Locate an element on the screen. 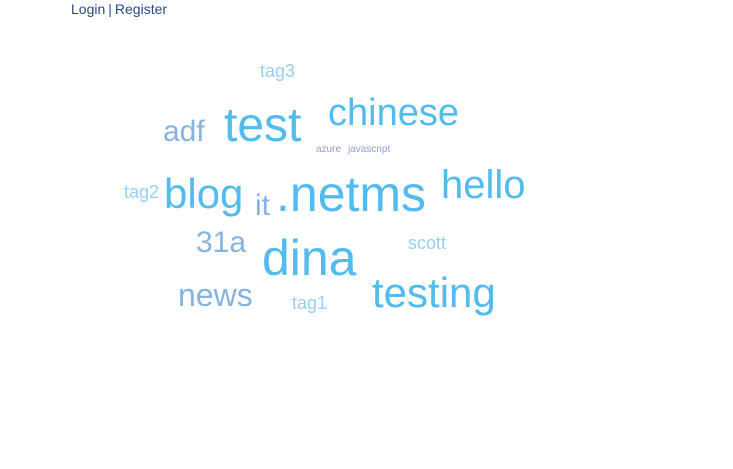 The height and width of the screenshot is (469, 733). tag-link: .netms is located at coordinates (351, 194).